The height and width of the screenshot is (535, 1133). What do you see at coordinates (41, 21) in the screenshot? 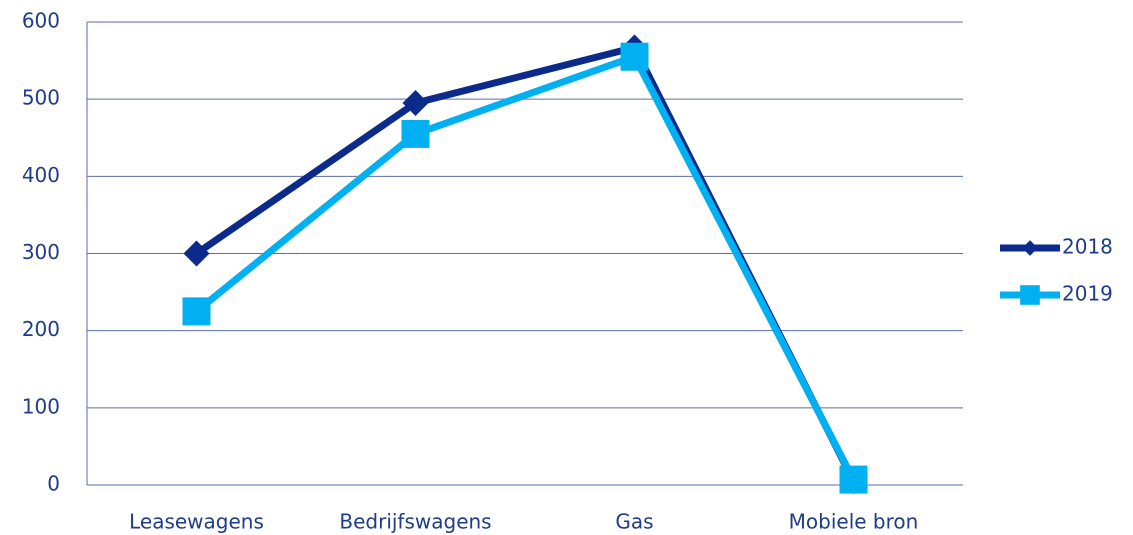
I see `y-tick-label: 600` at bounding box center [41, 21].